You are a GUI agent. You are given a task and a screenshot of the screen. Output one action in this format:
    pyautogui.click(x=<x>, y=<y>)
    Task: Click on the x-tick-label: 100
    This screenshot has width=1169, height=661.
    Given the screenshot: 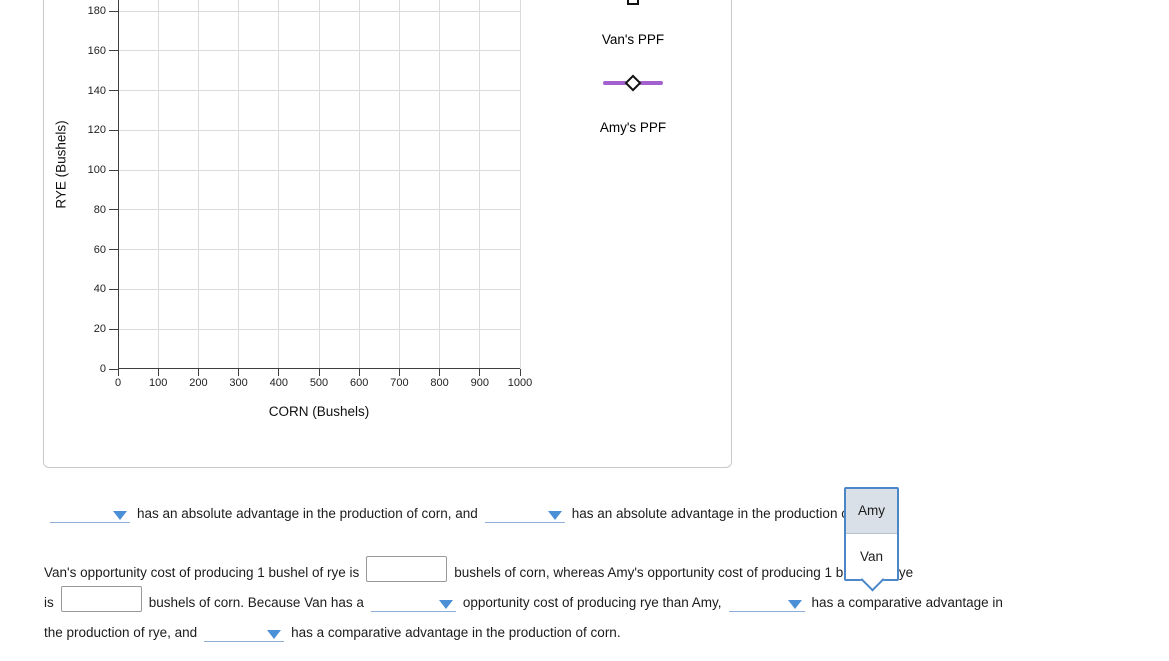 What is the action you would take?
    pyautogui.click(x=158, y=383)
    